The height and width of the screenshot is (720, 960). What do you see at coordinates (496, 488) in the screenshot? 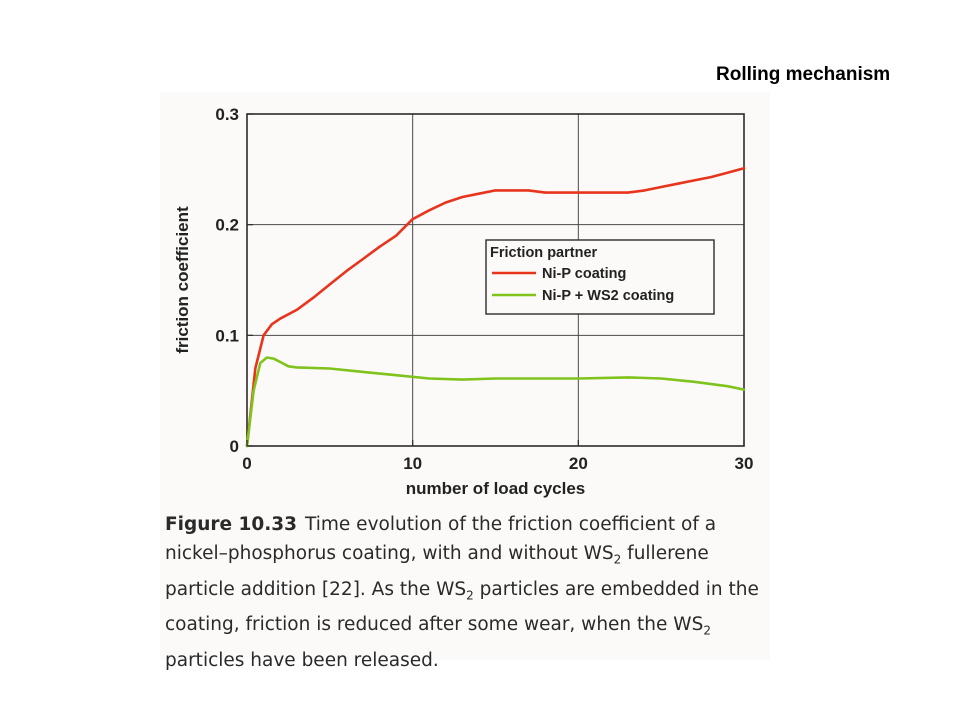
I see `x-axis-label: number of load cycles` at bounding box center [496, 488].